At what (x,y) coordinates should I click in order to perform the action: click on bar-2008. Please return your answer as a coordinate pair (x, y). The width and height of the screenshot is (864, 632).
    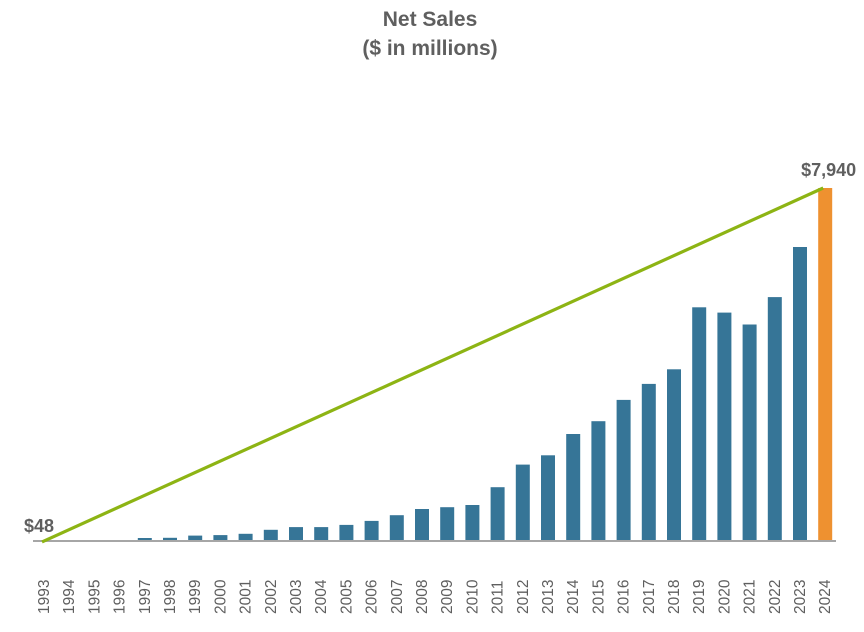
    Looking at the image, I should click on (422, 524).